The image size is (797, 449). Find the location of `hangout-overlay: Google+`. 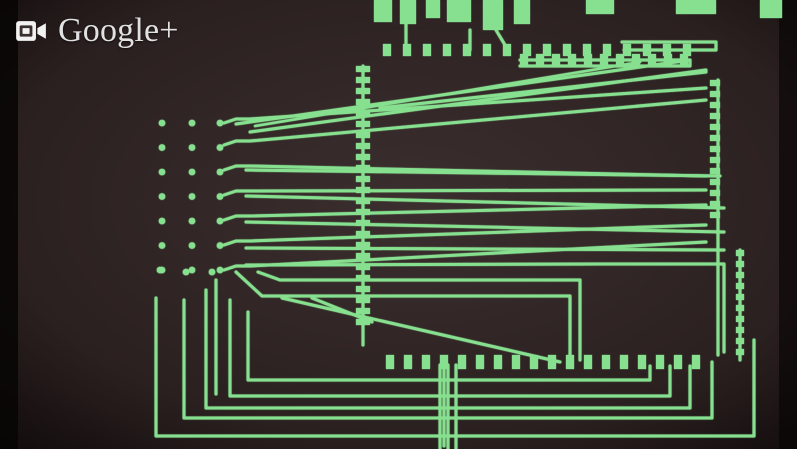

hangout-overlay: Google+ is located at coordinates (96, 31).